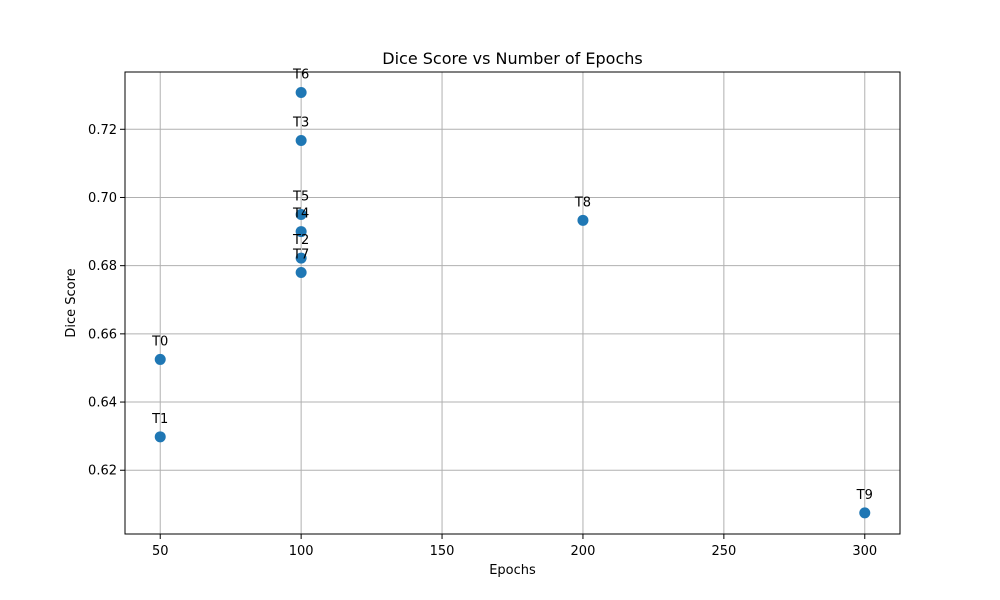  I want to click on x-axis-label: Epochs, so click(512, 570).